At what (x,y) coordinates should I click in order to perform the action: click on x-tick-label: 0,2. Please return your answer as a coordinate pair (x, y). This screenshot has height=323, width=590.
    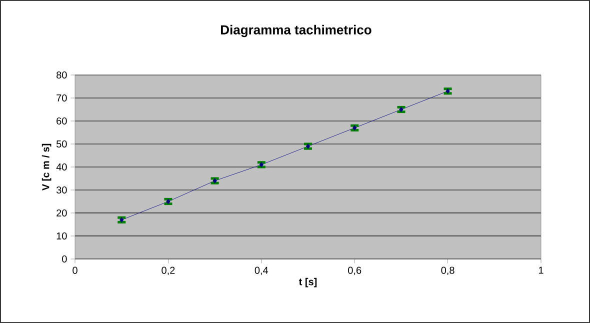
    Looking at the image, I should click on (168, 271).